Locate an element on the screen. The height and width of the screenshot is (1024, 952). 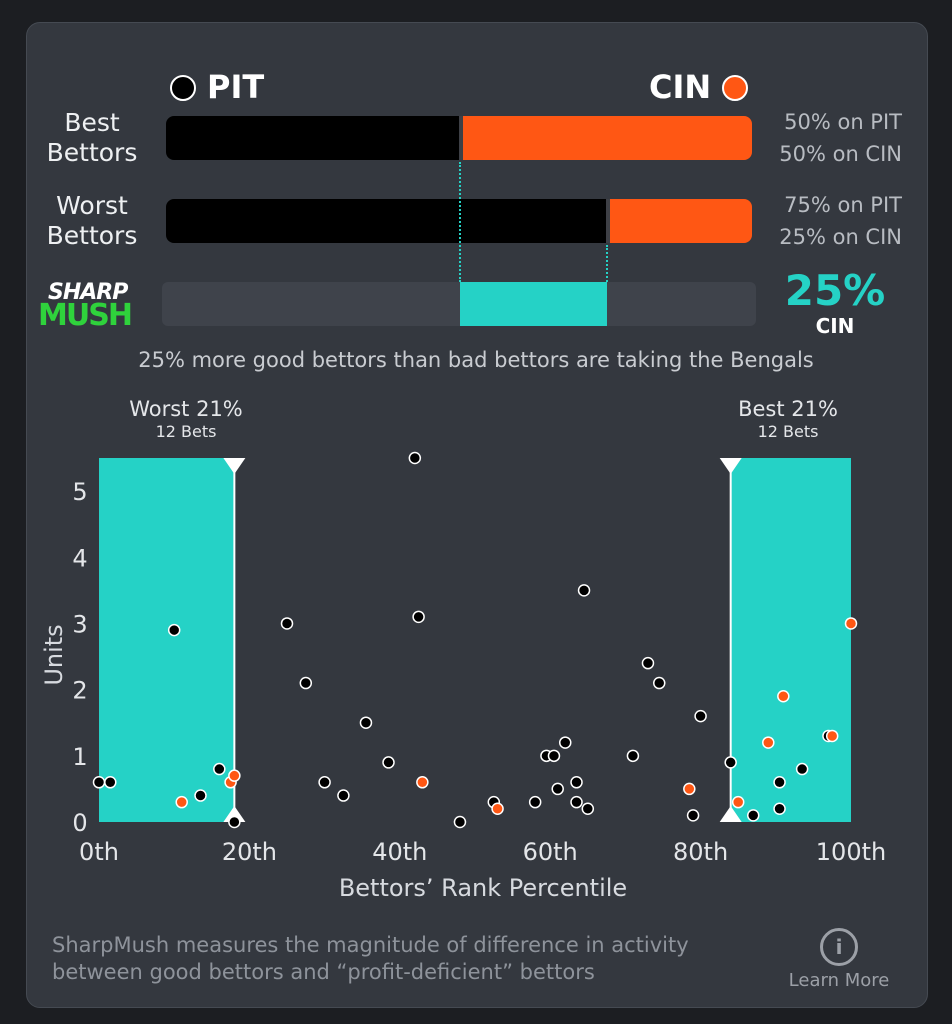
sharpmush-difference-segment is located at coordinates (533, 304).